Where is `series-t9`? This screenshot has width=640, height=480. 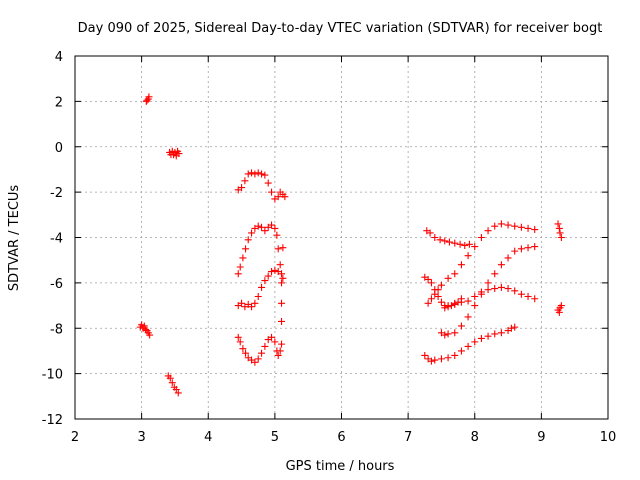
series-t9 is located at coordinates (448, 238).